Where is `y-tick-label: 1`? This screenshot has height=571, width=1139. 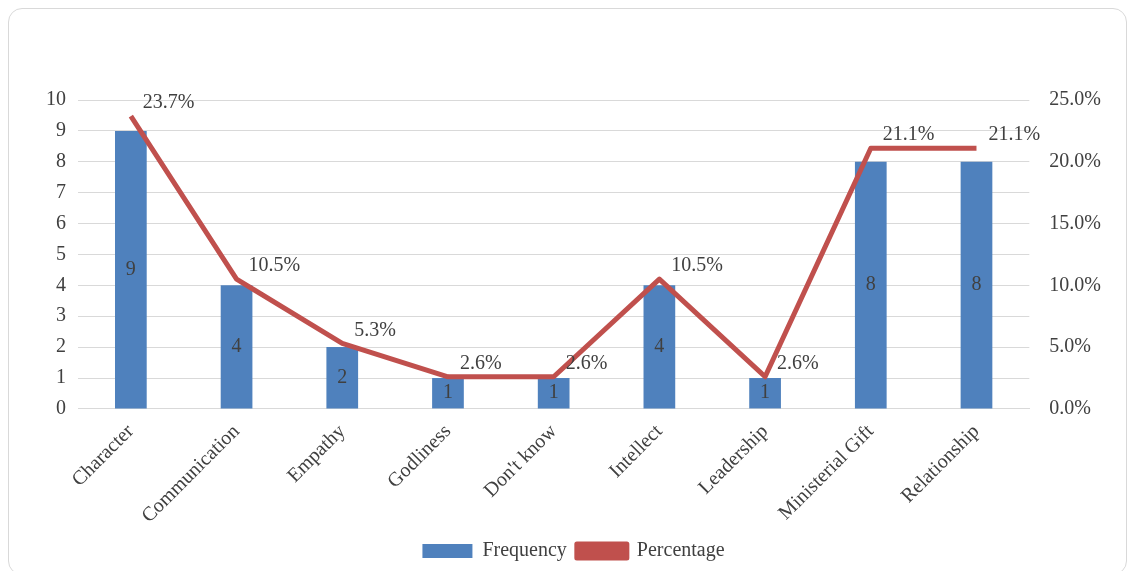
y-tick-label: 1 is located at coordinates (61, 376).